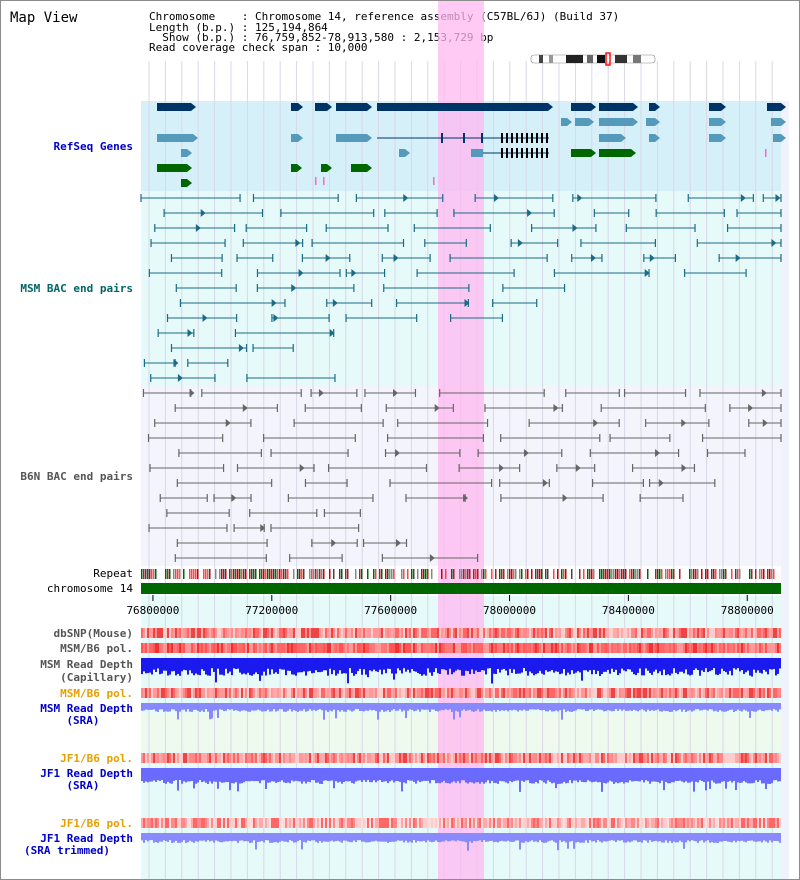  What do you see at coordinates (76, 476) in the screenshot?
I see `track-label-b6n-bac-end-pairs: B6N BAC end pairs` at bounding box center [76, 476].